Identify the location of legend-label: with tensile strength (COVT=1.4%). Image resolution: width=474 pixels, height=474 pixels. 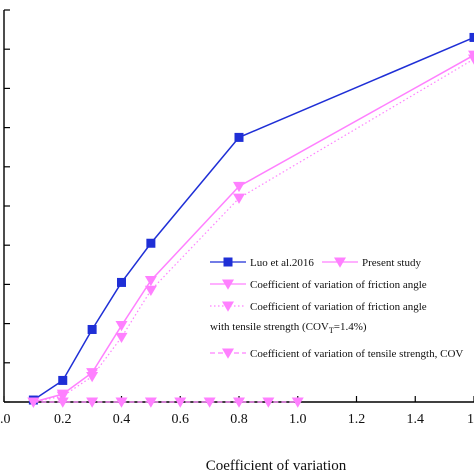
(288, 328).